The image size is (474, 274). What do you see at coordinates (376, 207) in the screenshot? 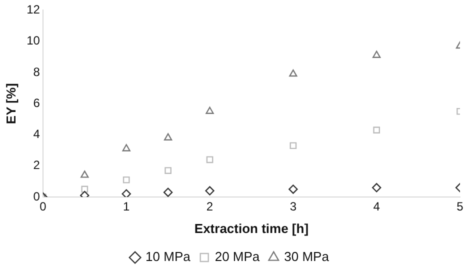
I see `x-tick-label: 4` at bounding box center [376, 207].